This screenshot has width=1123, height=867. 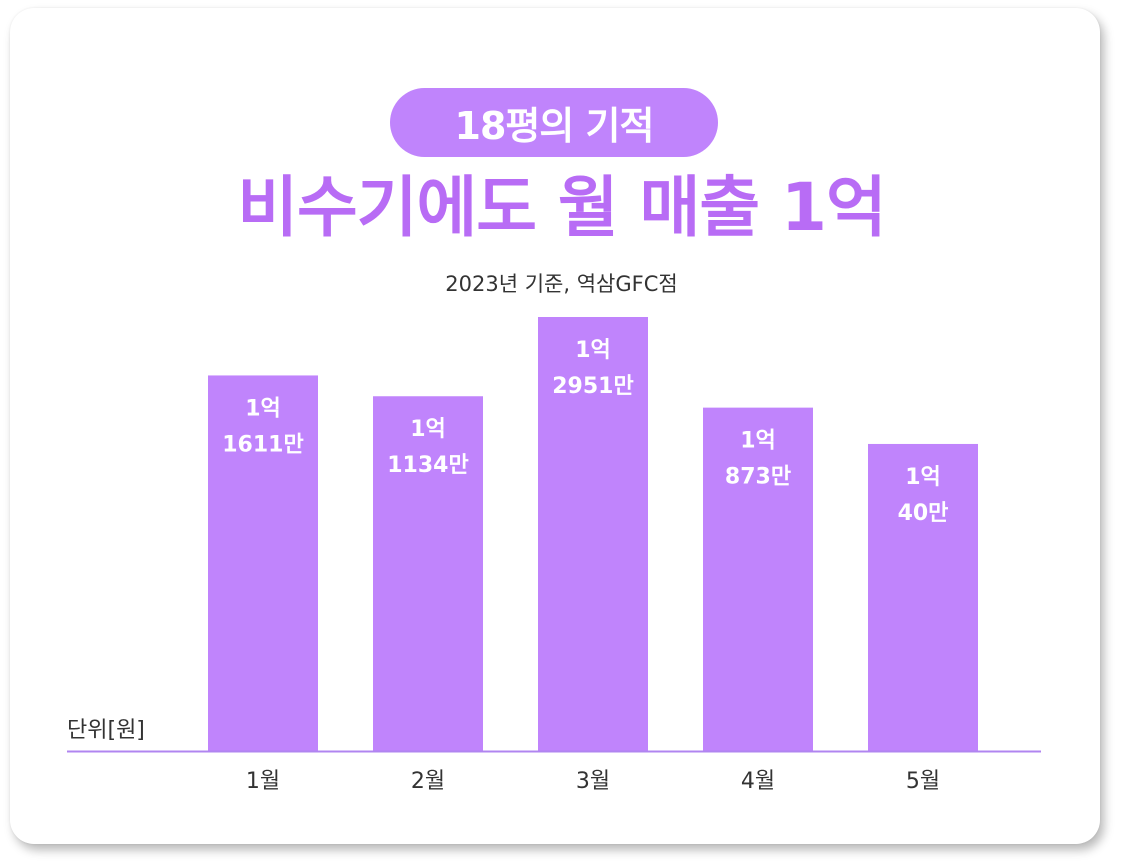 I want to click on bar-data-label: 40만, so click(x=923, y=513).